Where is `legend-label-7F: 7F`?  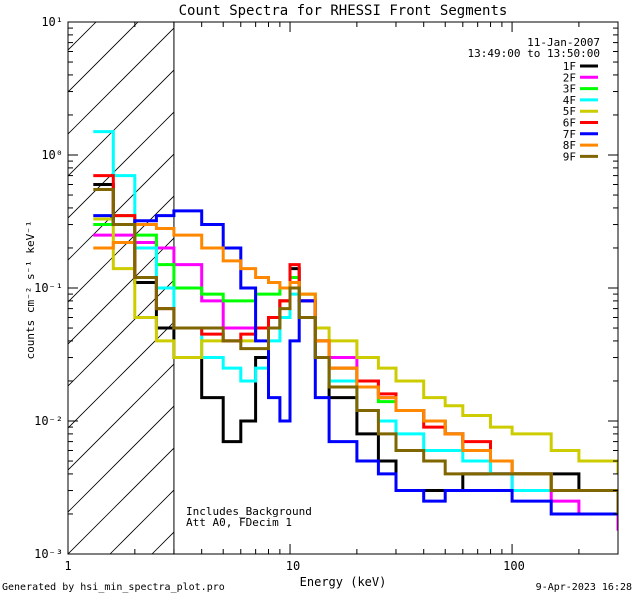
legend-label-7F: 7F is located at coordinates (569, 134).